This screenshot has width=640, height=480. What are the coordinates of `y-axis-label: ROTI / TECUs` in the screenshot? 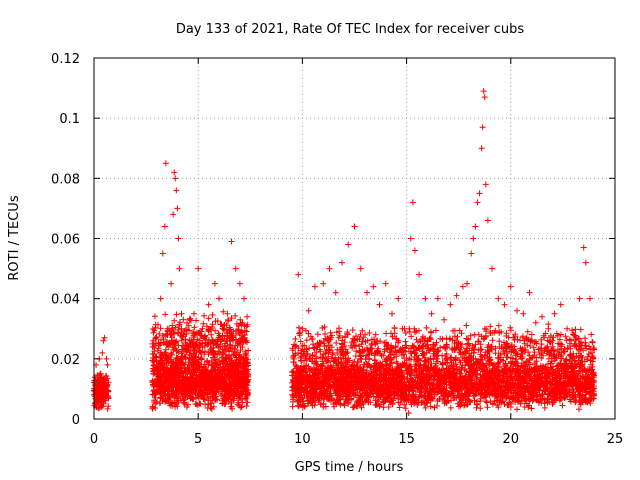 It's located at (14, 237).